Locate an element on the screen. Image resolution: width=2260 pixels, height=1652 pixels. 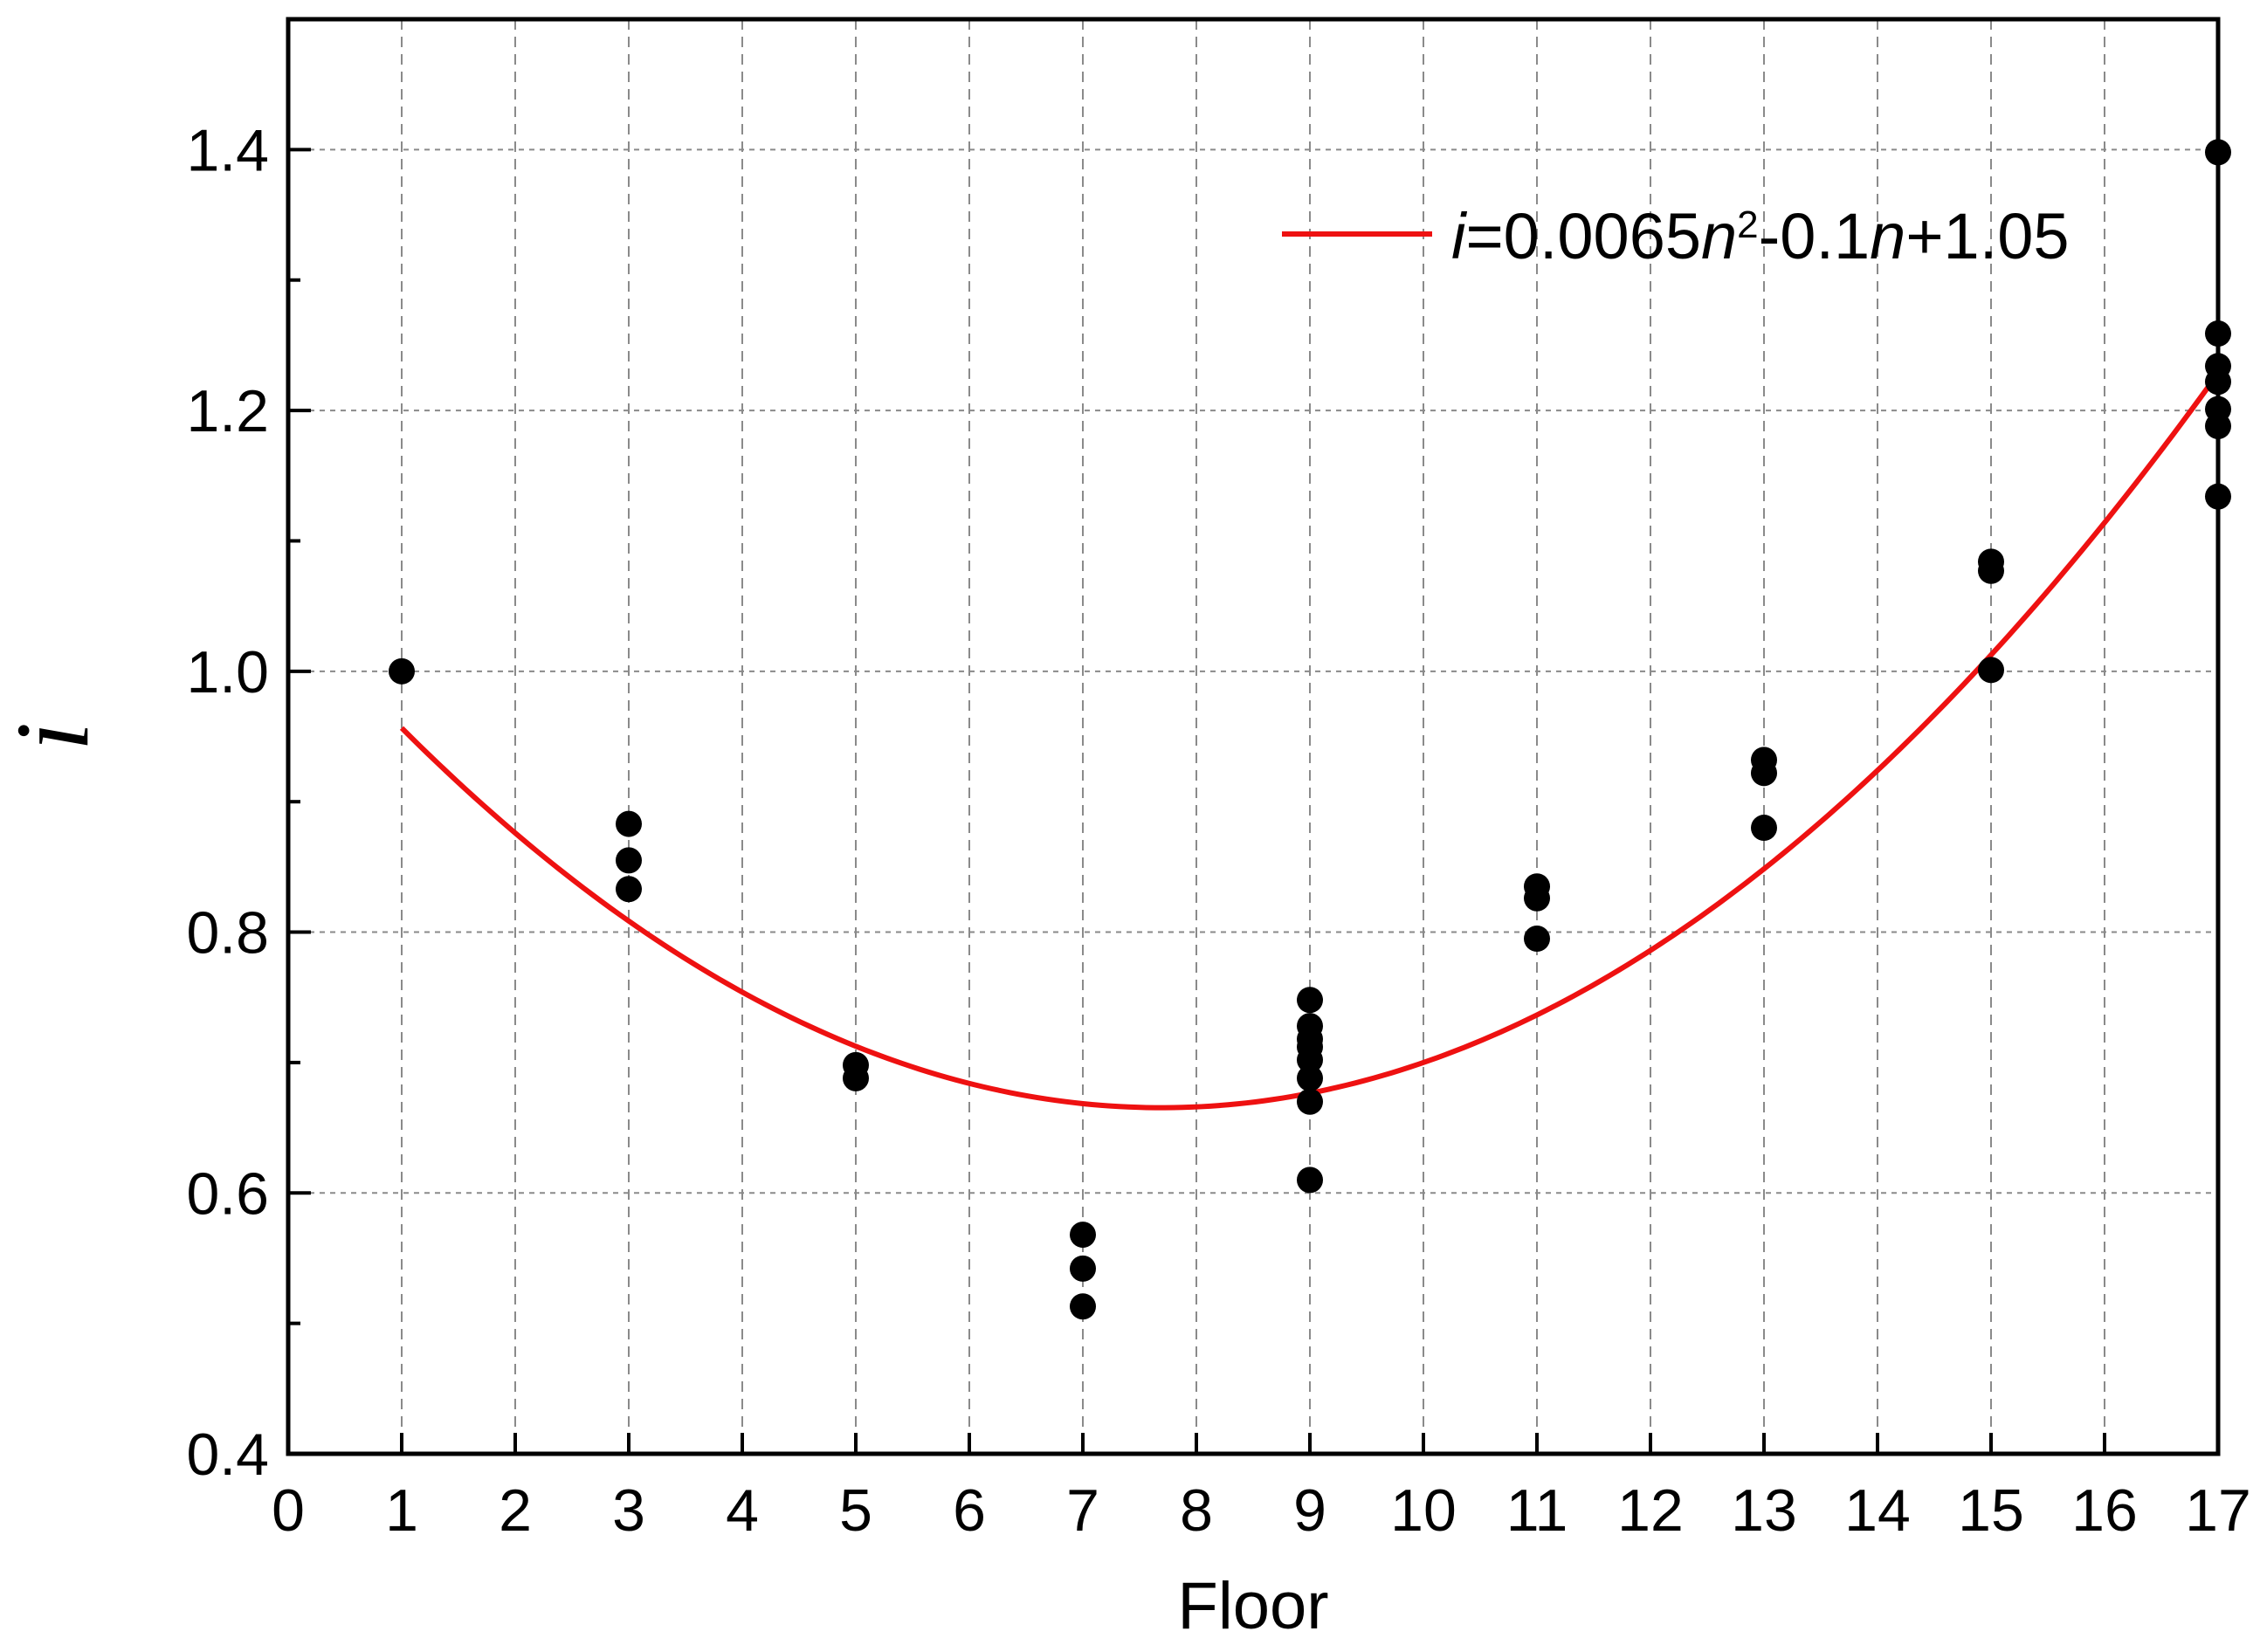
x-tick-label: 9 is located at coordinates (1309, 1510).